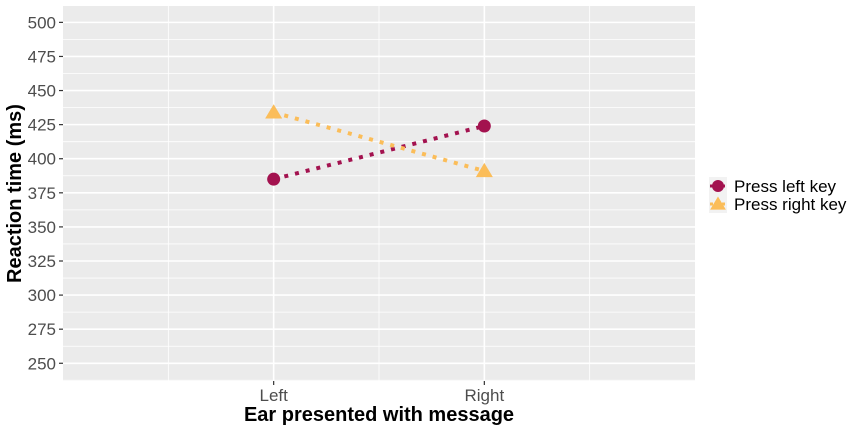 This screenshot has height=432, width=864. I want to click on y-tick-label: 350, so click(42, 227).